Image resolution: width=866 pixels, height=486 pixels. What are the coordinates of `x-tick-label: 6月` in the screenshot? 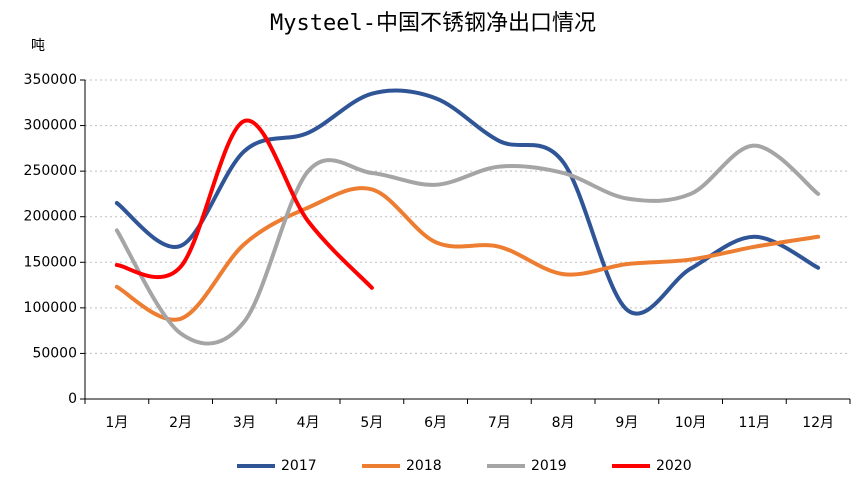 It's located at (435, 423).